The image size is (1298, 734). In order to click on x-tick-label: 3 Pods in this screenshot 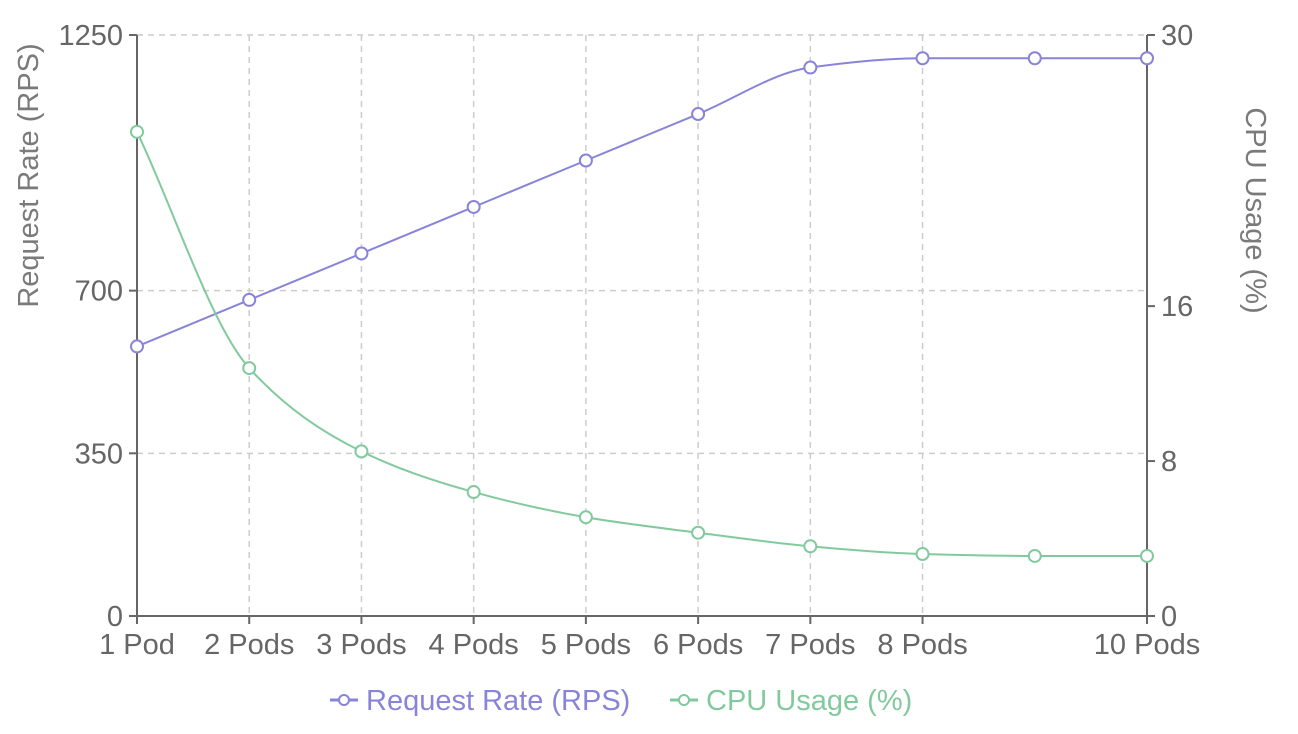, I will do `click(361, 645)`.